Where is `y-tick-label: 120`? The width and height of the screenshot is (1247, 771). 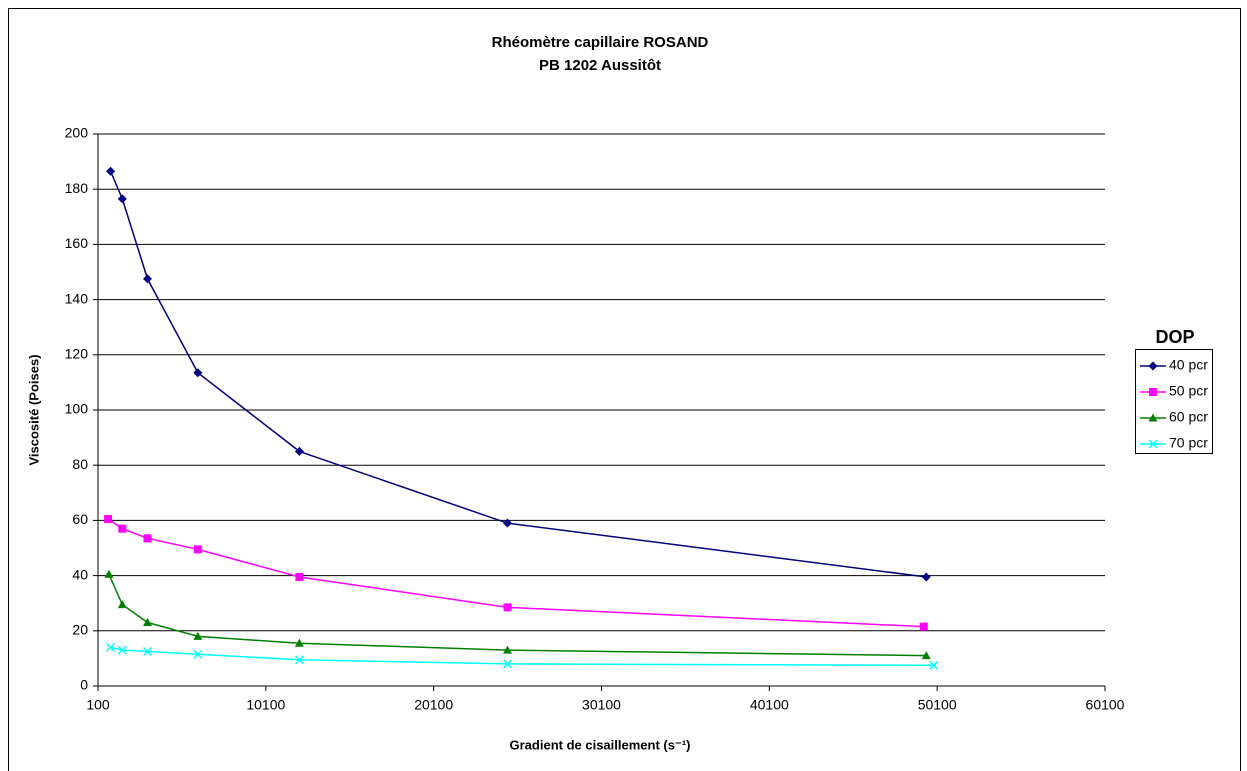
y-tick-label: 120 is located at coordinates (77, 354).